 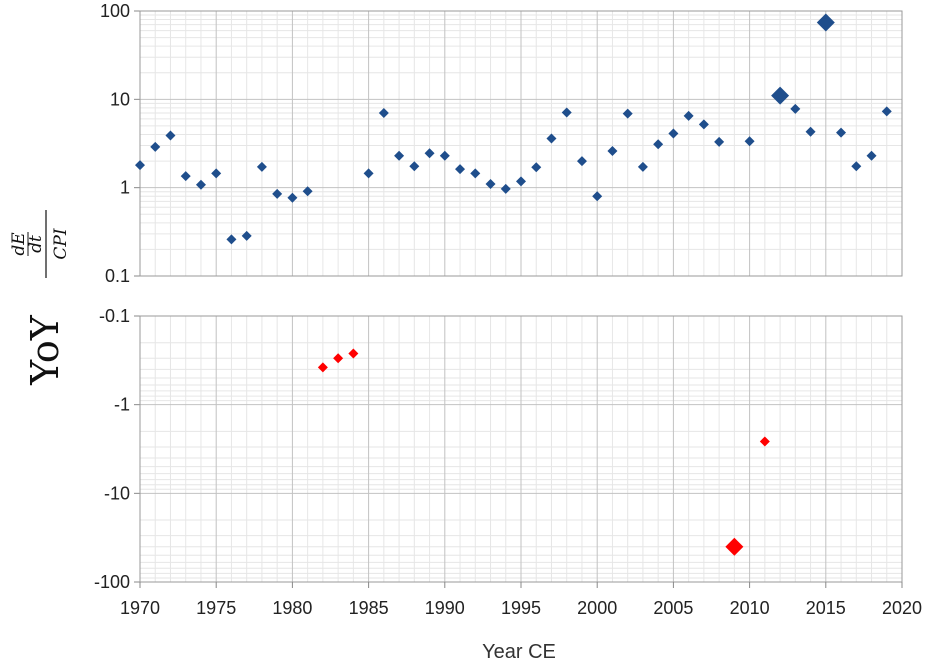 What do you see at coordinates (658, 144) in the screenshot?
I see `data-point-positive-2004` at bounding box center [658, 144].